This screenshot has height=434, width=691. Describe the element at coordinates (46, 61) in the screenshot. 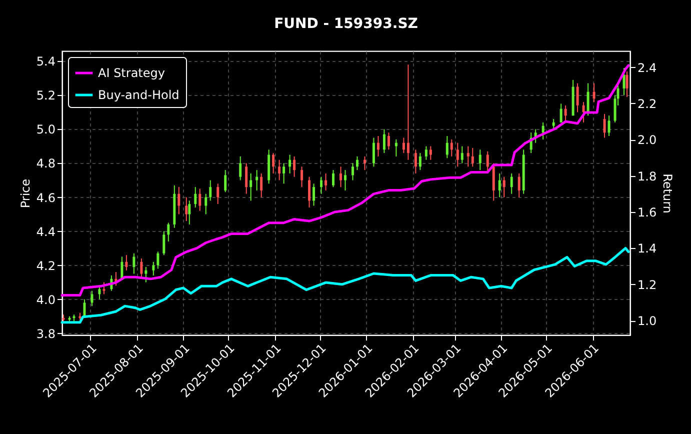

I see `y-tick-label: 5.4` at that location.